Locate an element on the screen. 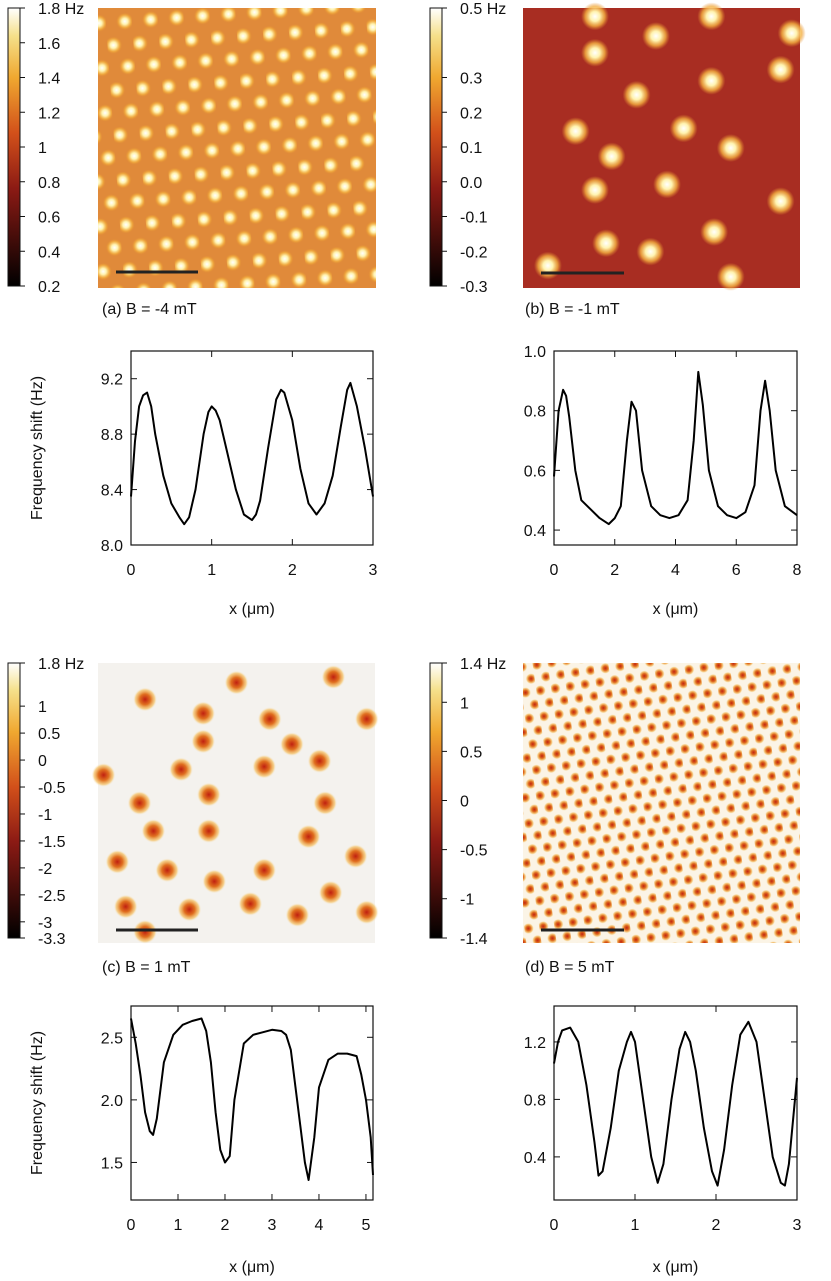 This screenshot has width=831, height=1281. colorbar-label: 0.3 is located at coordinates (471, 79).